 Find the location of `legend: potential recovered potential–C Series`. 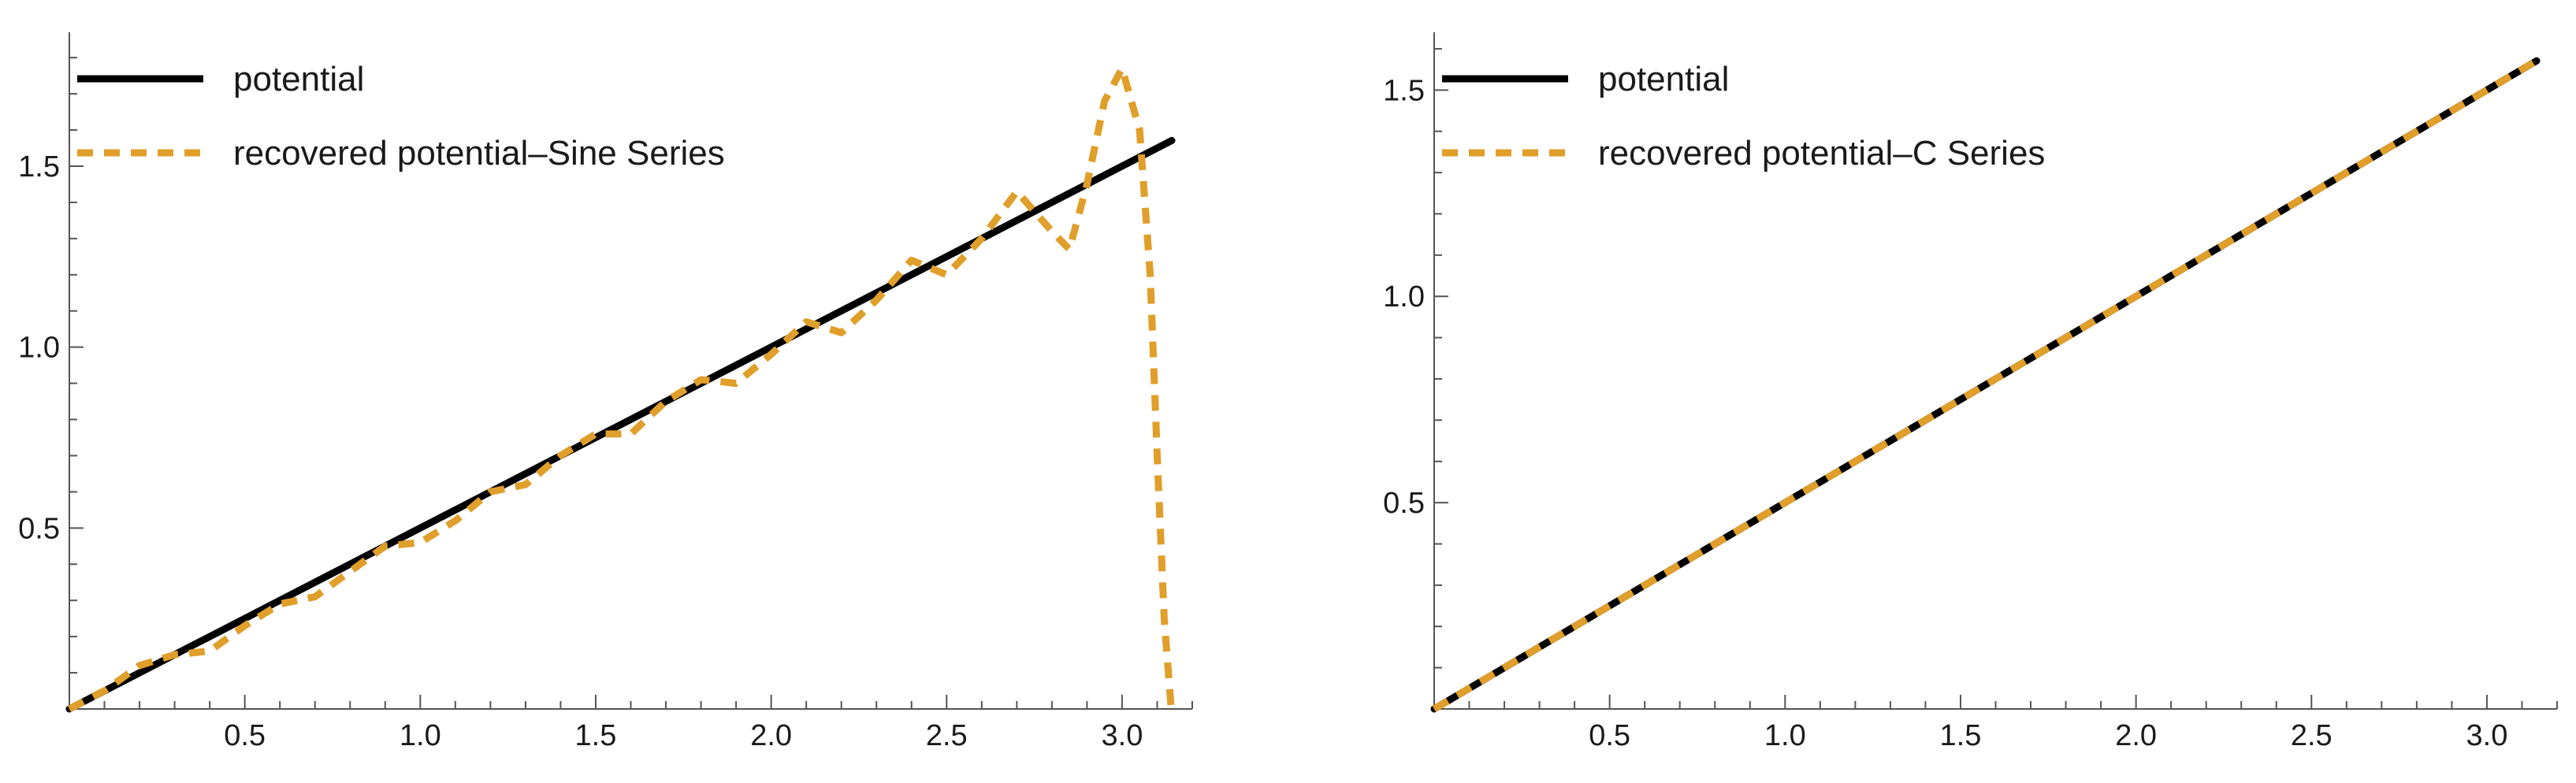

legend: potential recovered potential–C Series is located at coordinates (1743, 117).